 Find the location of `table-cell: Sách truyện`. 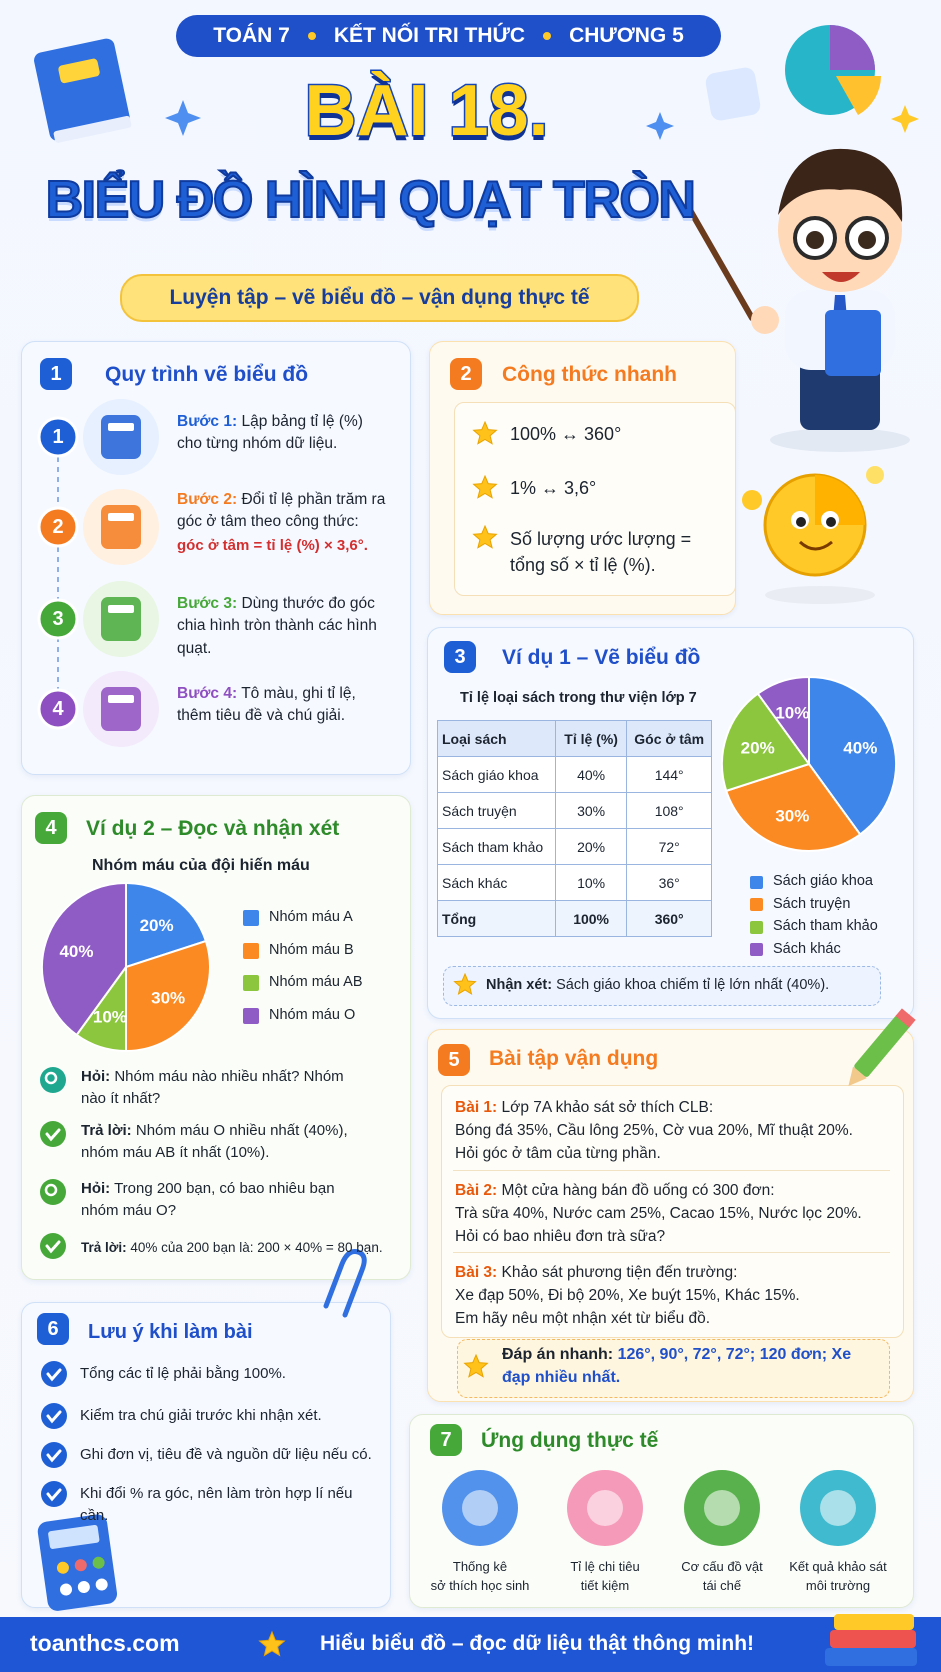

table-cell: Sách truyện is located at coordinates (496, 810).